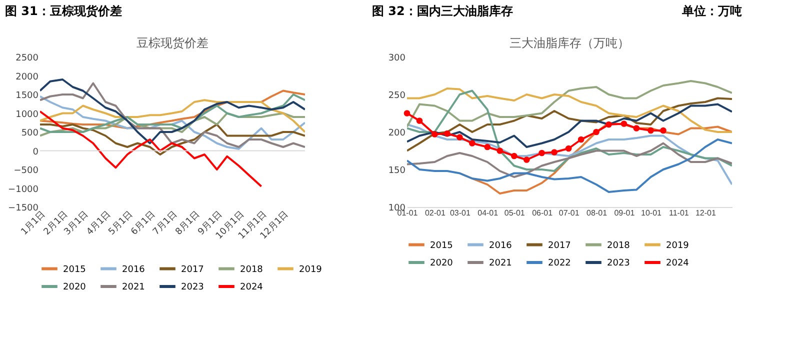 This screenshot has width=791, height=347. Describe the element at coordinates (27, 96) in the screenshot. I see `y-tick-label: 1500` at that location.